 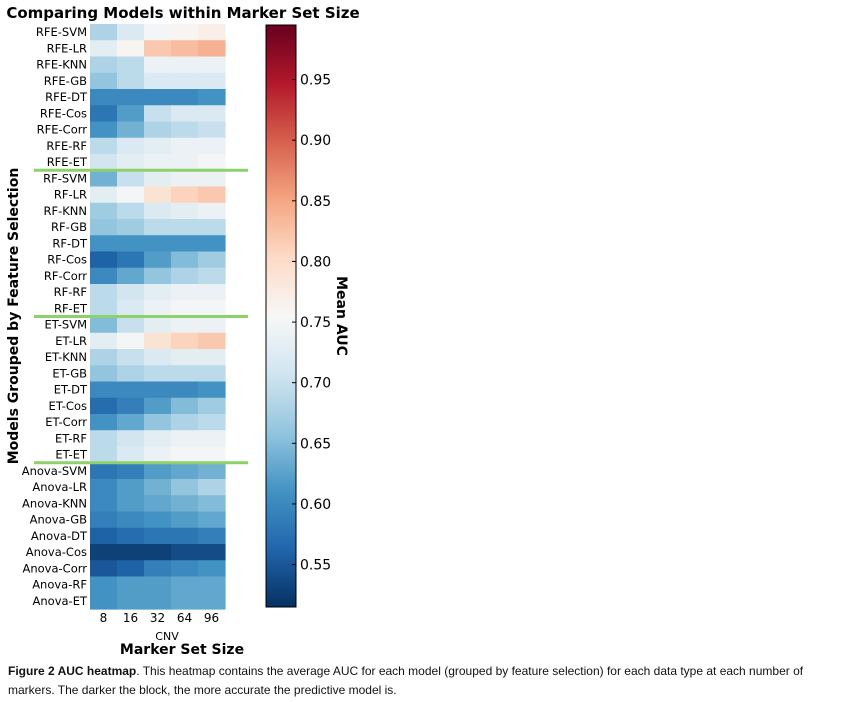 I want to click on x-tick-label: 32, so click(x=157, y=618).